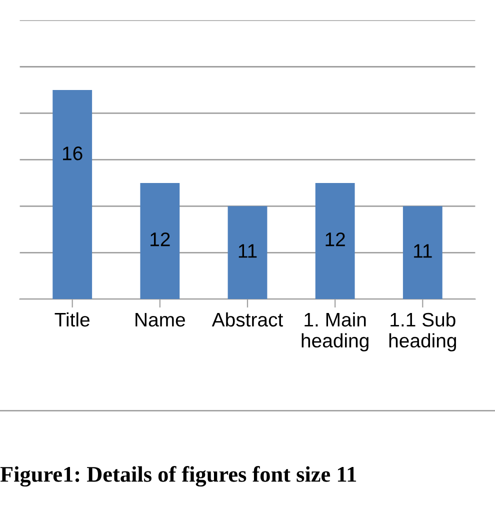 The height and width of the screenshot is (507, 495). Describe the element at coordinates (72, 153) in the screenshot. I see `data-label: 16` at that location.